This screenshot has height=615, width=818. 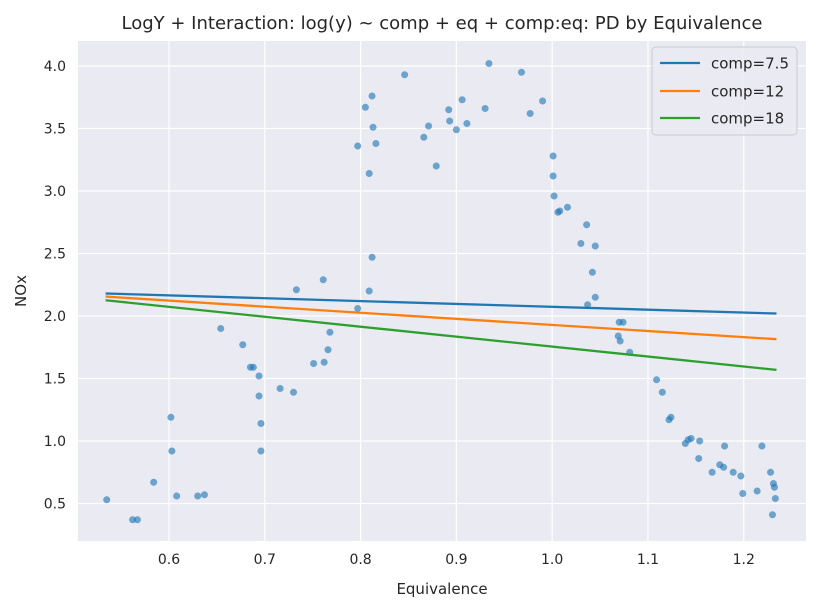 I want to click on x-tick-label: 0.6, so click(x=169, y=560).